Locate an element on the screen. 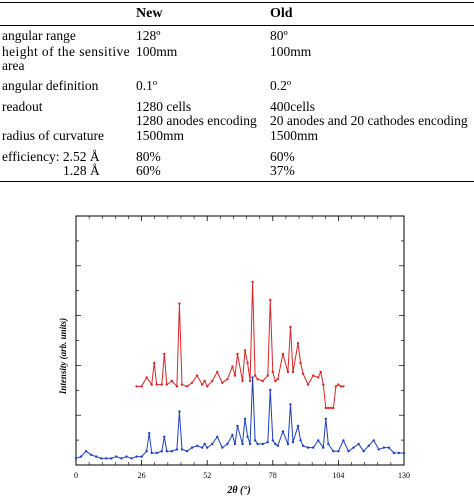 Image resolution: width=474 pixels, height=498 pixels. x-tick-label: 104 is located at coordinates (338, 475).